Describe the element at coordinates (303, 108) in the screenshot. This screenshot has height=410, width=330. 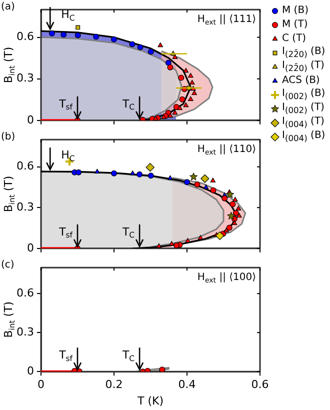
I see `legend-label: I$_{(002)}$ (T)` at that location.